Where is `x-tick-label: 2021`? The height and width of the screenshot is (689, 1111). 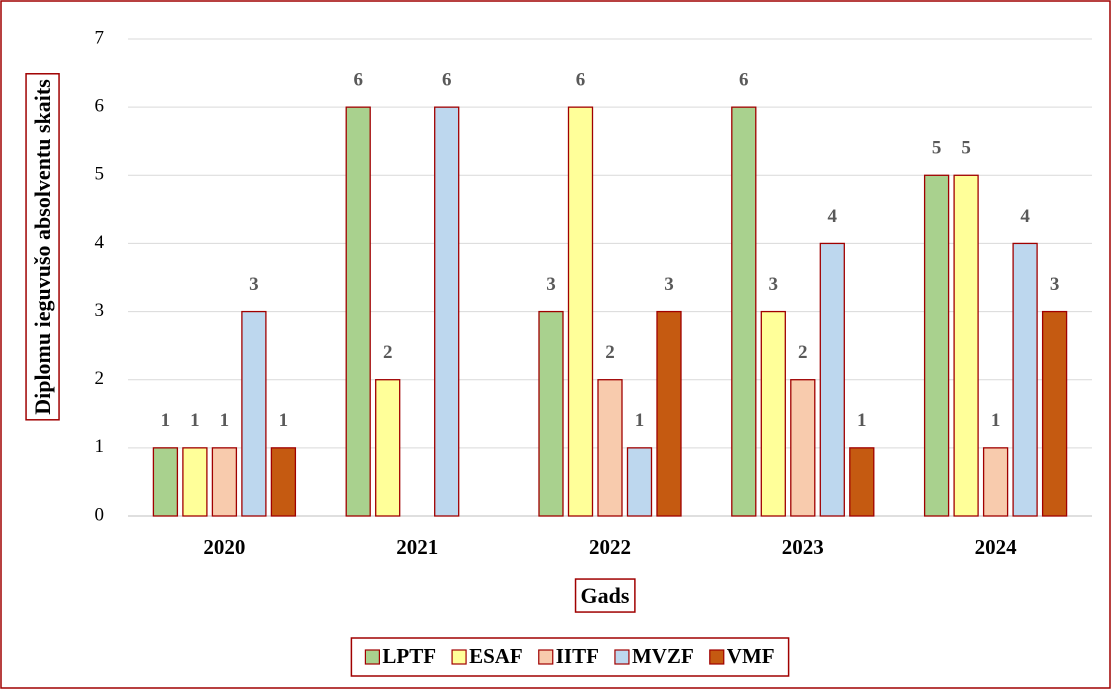 x-tick-label: 2021 is located at coordinates (417, 547).